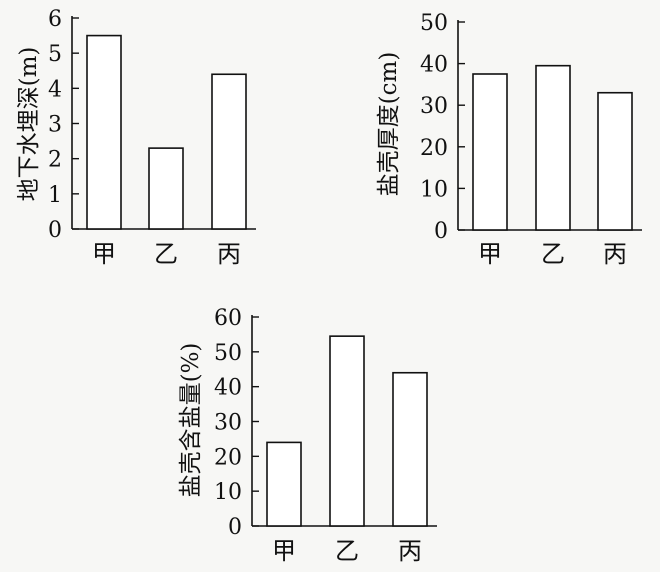  Describe the element at coordinates (55, 125) in the screenshot. I see `y-tick-label: 3` at that location.